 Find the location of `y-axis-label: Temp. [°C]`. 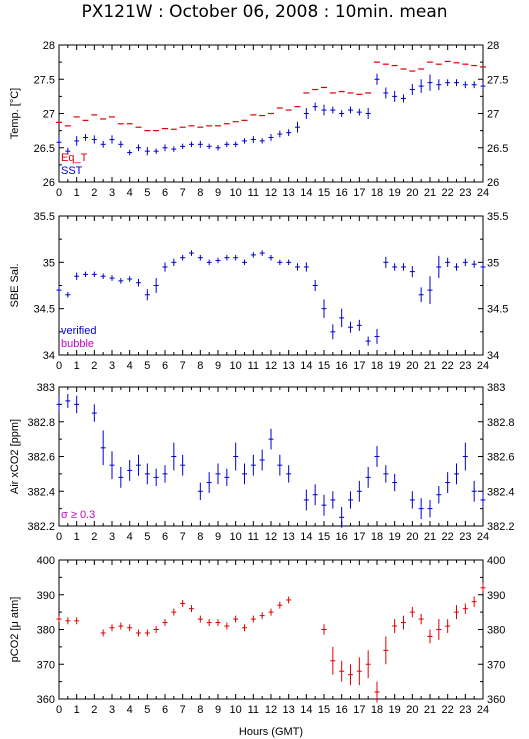

y-axis-label: Temp. [°C] is located at coordinates (15, 113).